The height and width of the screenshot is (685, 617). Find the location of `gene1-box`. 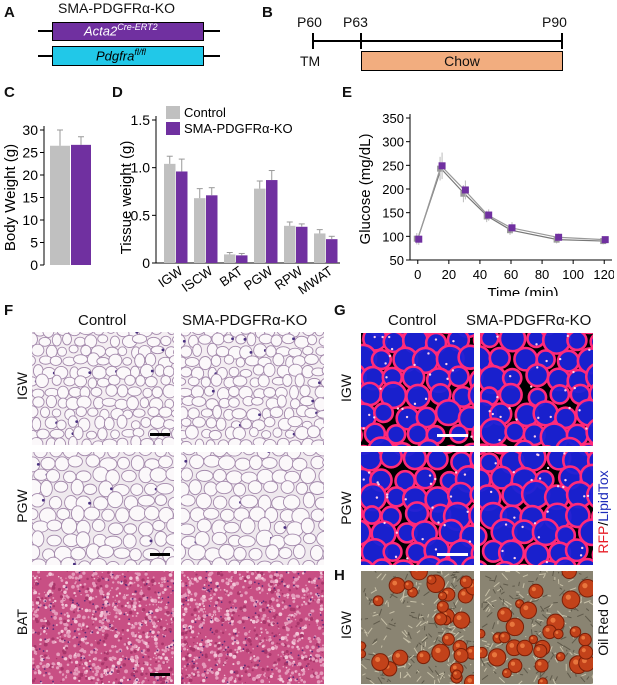

gene1-box is located at coordinates (128, 31).